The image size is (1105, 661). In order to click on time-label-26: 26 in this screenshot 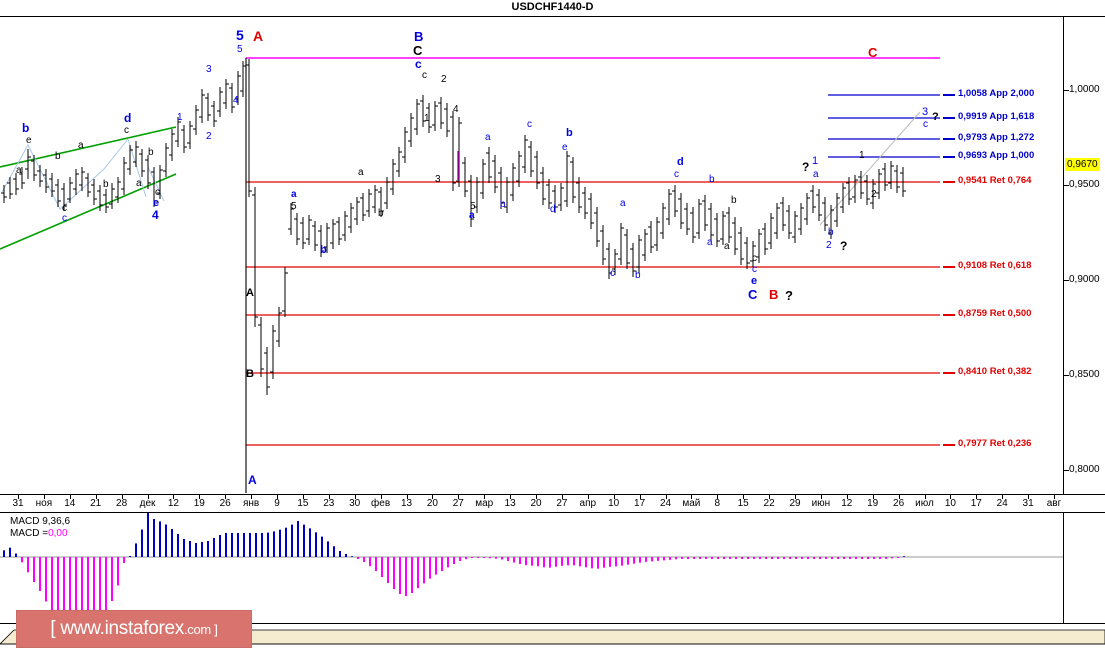, I will do `click(225, 503)`.